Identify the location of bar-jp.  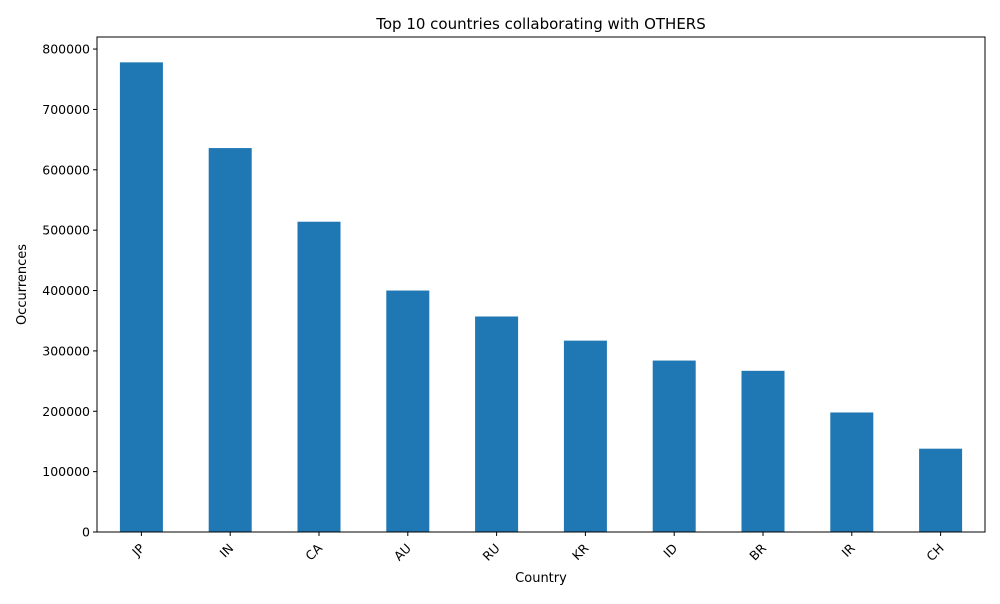
(141, 297).